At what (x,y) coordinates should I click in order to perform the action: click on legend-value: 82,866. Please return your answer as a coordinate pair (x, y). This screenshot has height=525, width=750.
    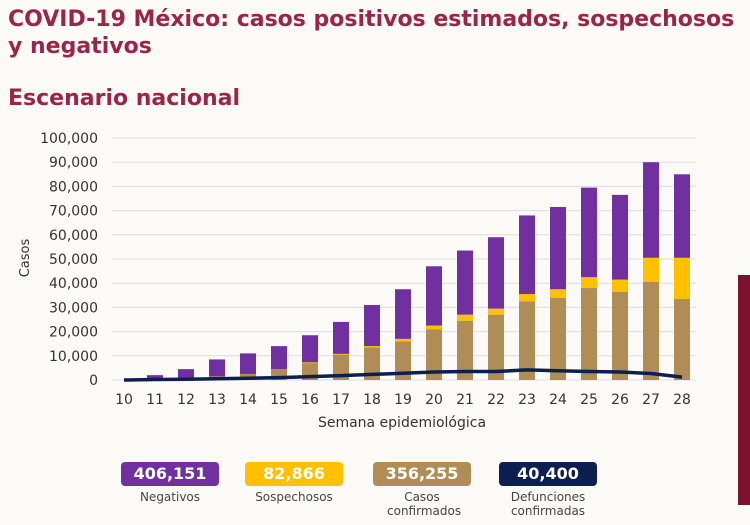
    Looking at the image, I should click on (294, 474).